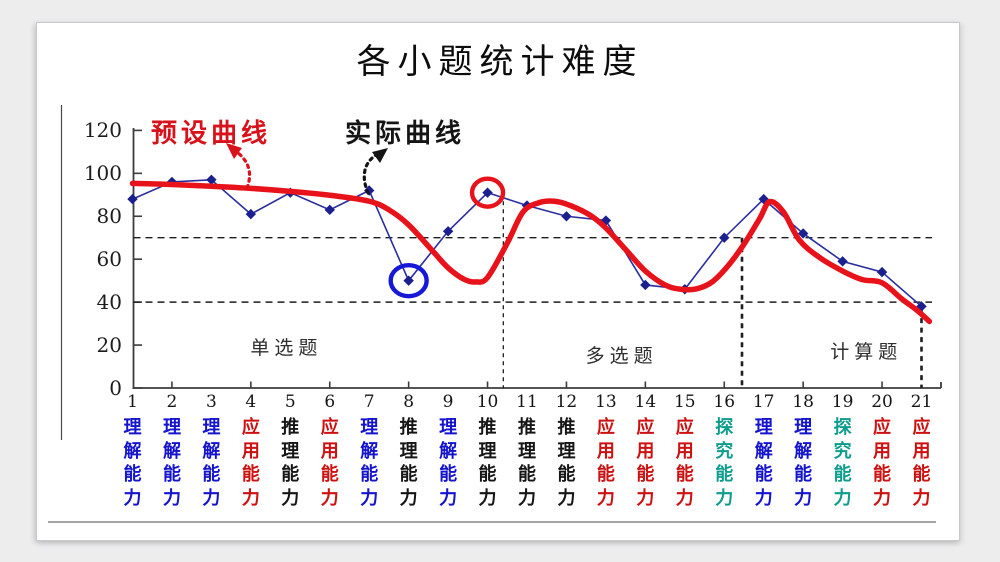  Describe the element at coordinates (487, 402) in the screenshot. I see `question-number: 10` at that location.